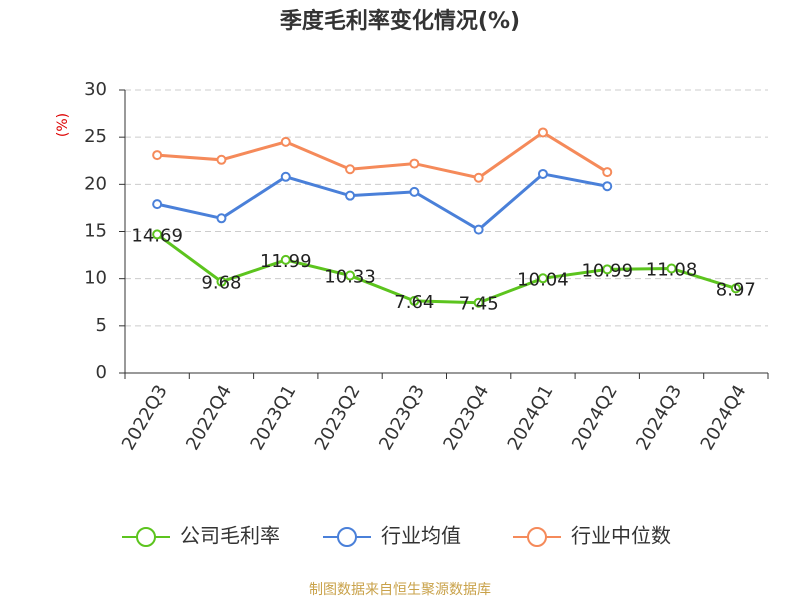 The width and height of the screenshot is (800, 600). Describe the element at coordinates (101, 372) in the screenshot. I see `y-tick-label: 0` at that location.